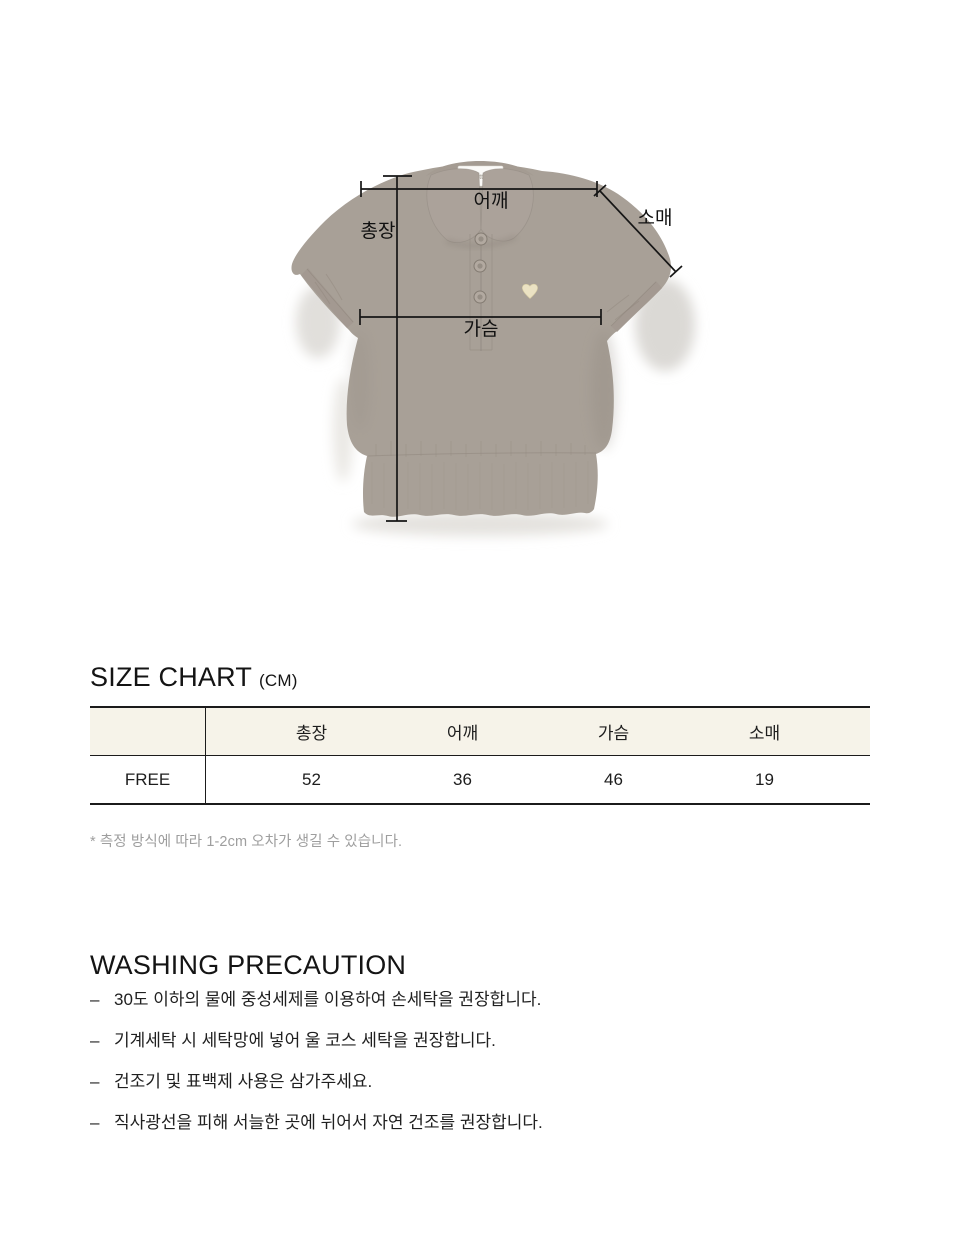  I want to click on washing-precaution-title: WASHING PRECAUTION, so click(248, 965).